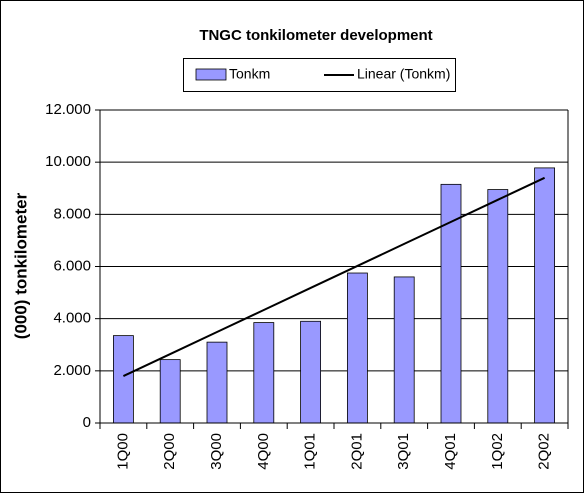 This screenshot has height=493, width=584. Describe the element at coordinates (403, 74) in the screenshot. I see `legend-label: Linear (Tonkm)` at that location.